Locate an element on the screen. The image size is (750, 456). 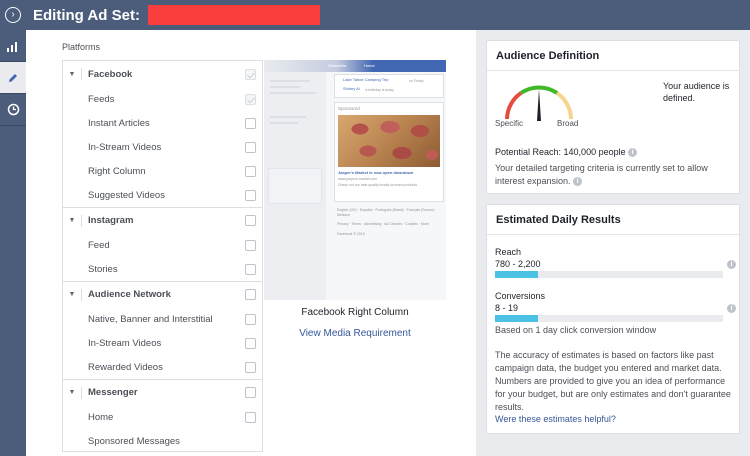
potential-reach: Potential Reach: 140,000 people i is located at coordinates (566, 152).